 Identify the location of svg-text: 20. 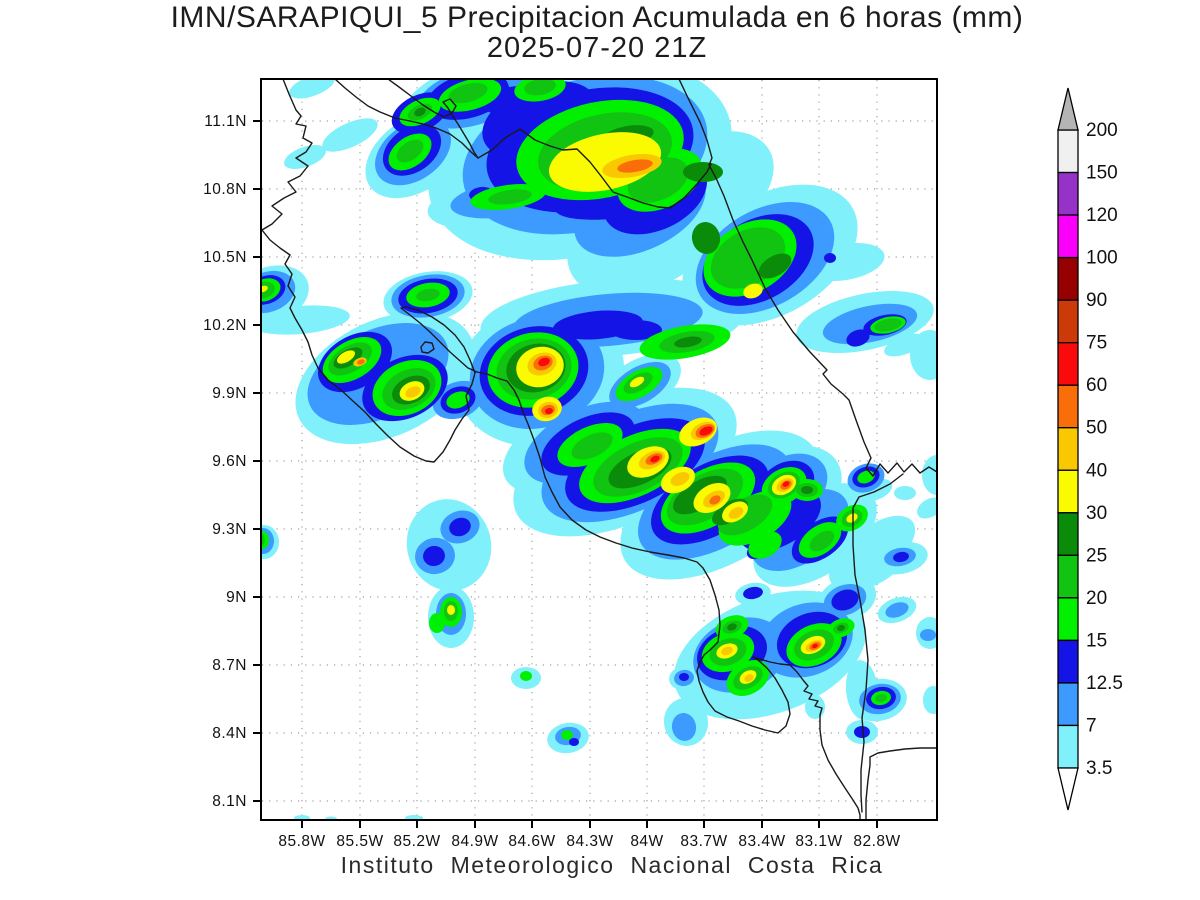
(1096, 598).